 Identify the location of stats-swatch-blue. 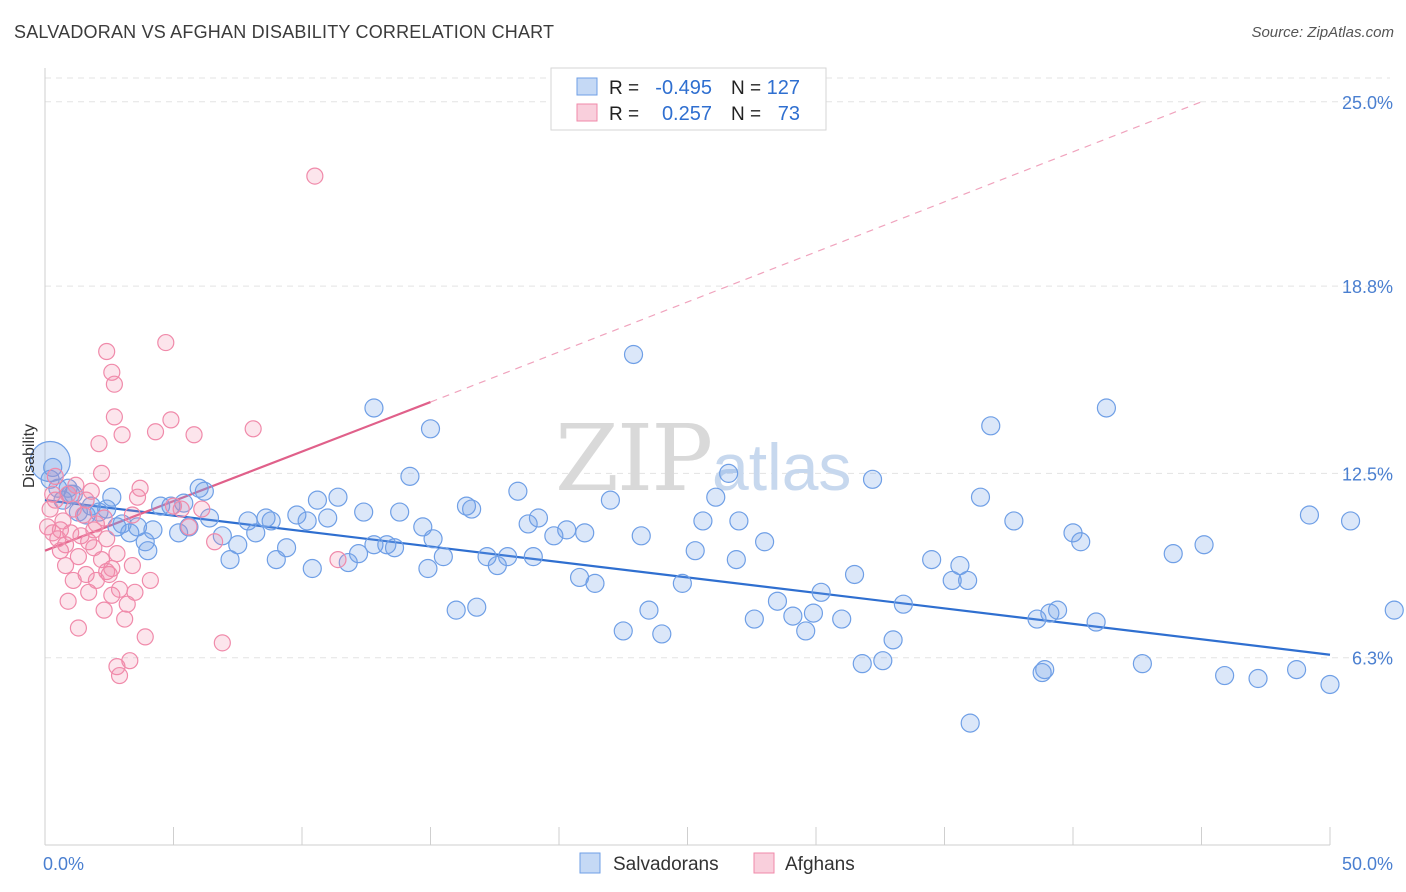
(587, 86).